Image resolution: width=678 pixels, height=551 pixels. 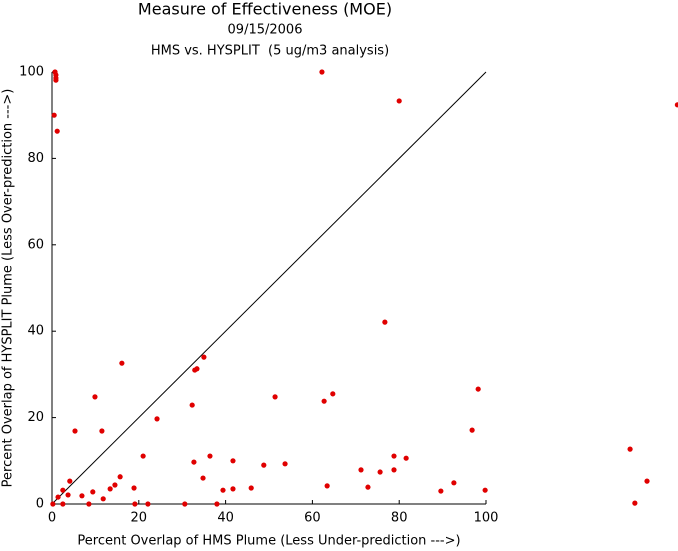 What do you see at coordinates (35, 244) in the screenshot?
I see `y-tick-label: 60` at bounding box center [35, 244].